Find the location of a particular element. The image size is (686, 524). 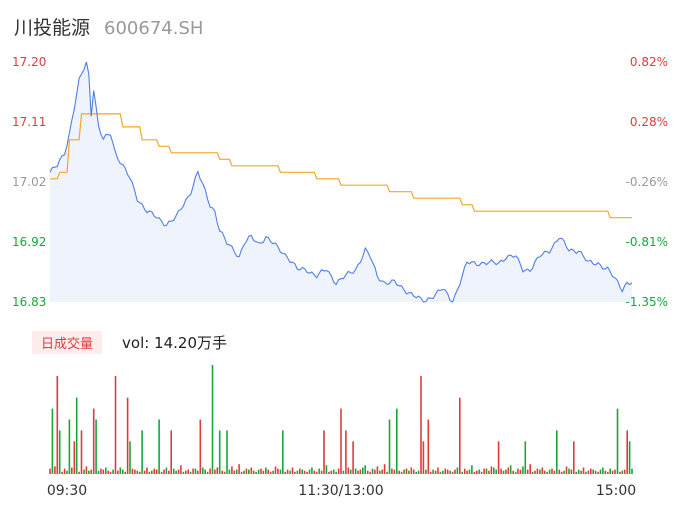

x-tick-label: 15:00 is located at coordinates (616, 491).